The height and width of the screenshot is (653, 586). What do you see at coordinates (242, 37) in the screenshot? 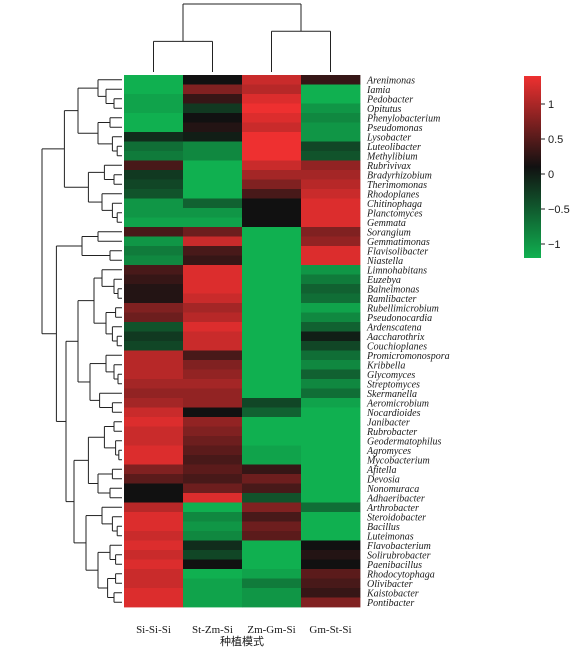
I see `column-dendrogram` at bounding box center [242, 37].